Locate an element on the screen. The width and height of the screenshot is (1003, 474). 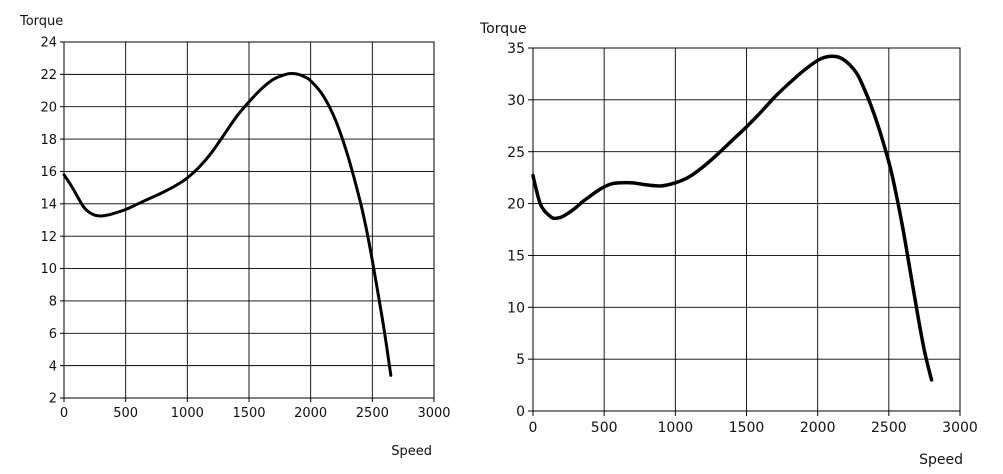
y-tick-label: 12 is located at coordinates (48, 237).